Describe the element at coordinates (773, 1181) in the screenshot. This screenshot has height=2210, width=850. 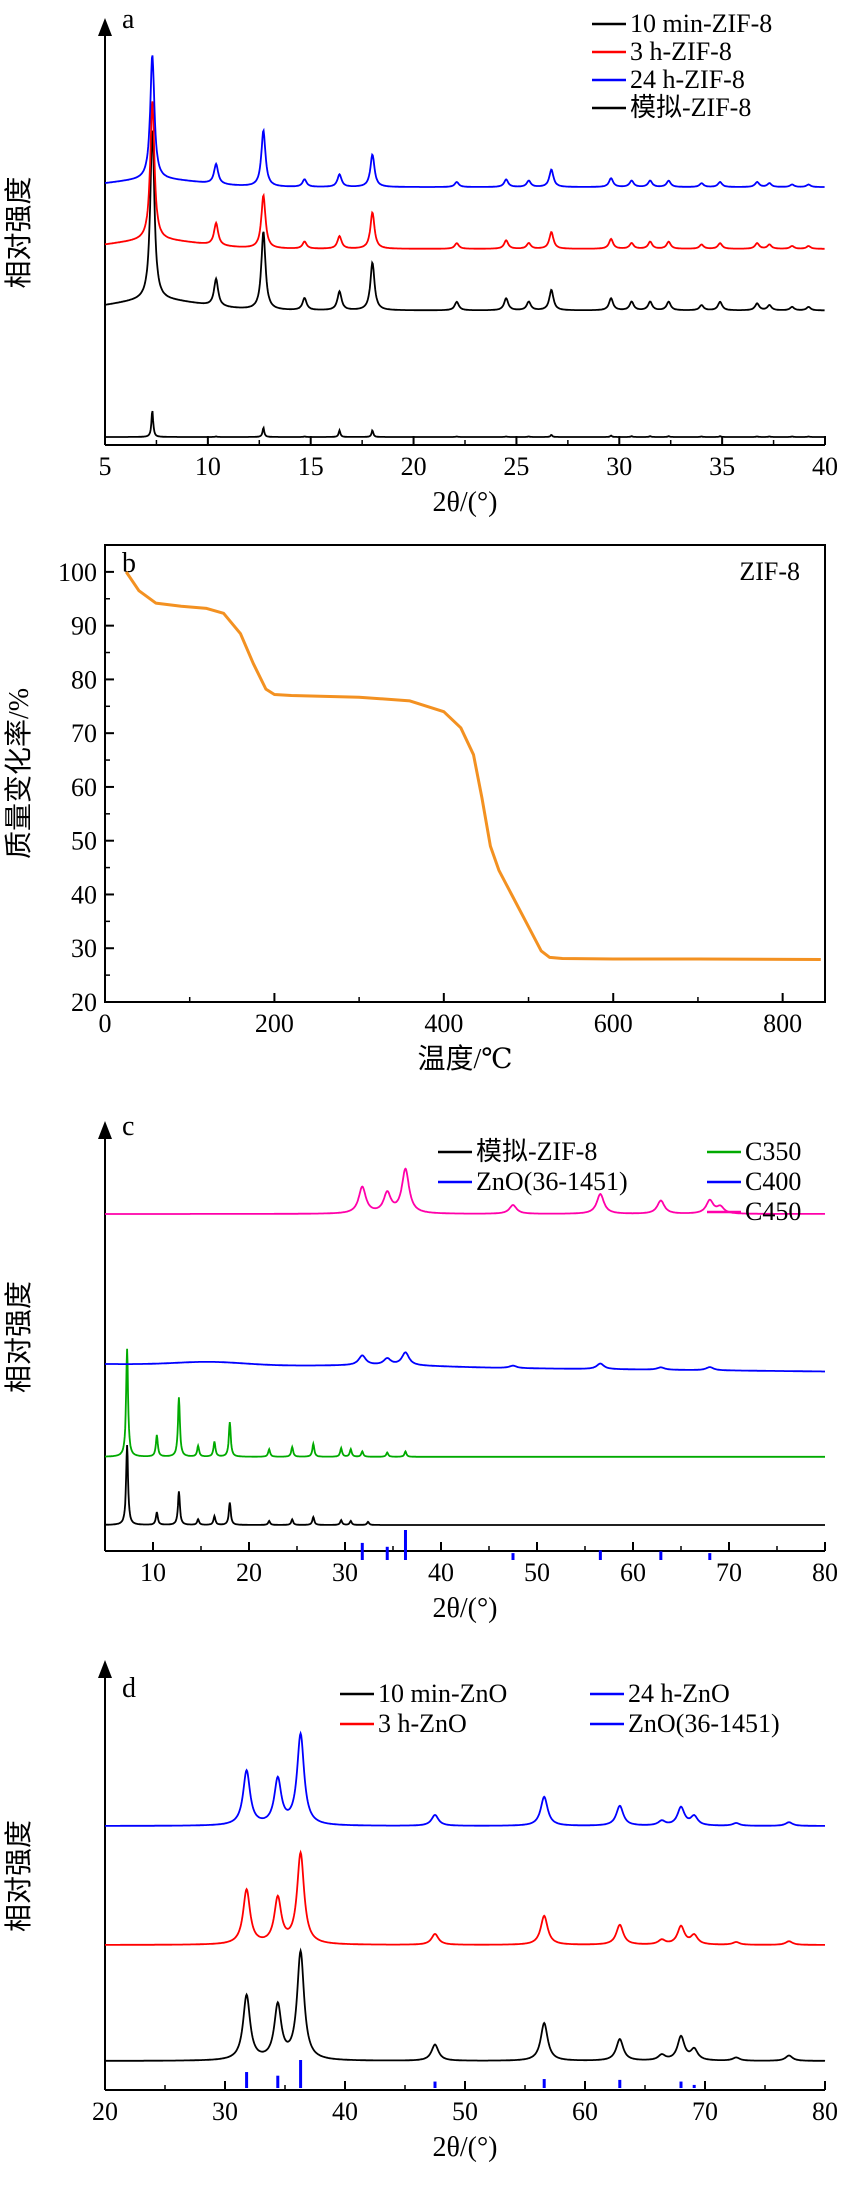
I see `legend-label: C400` at that location.